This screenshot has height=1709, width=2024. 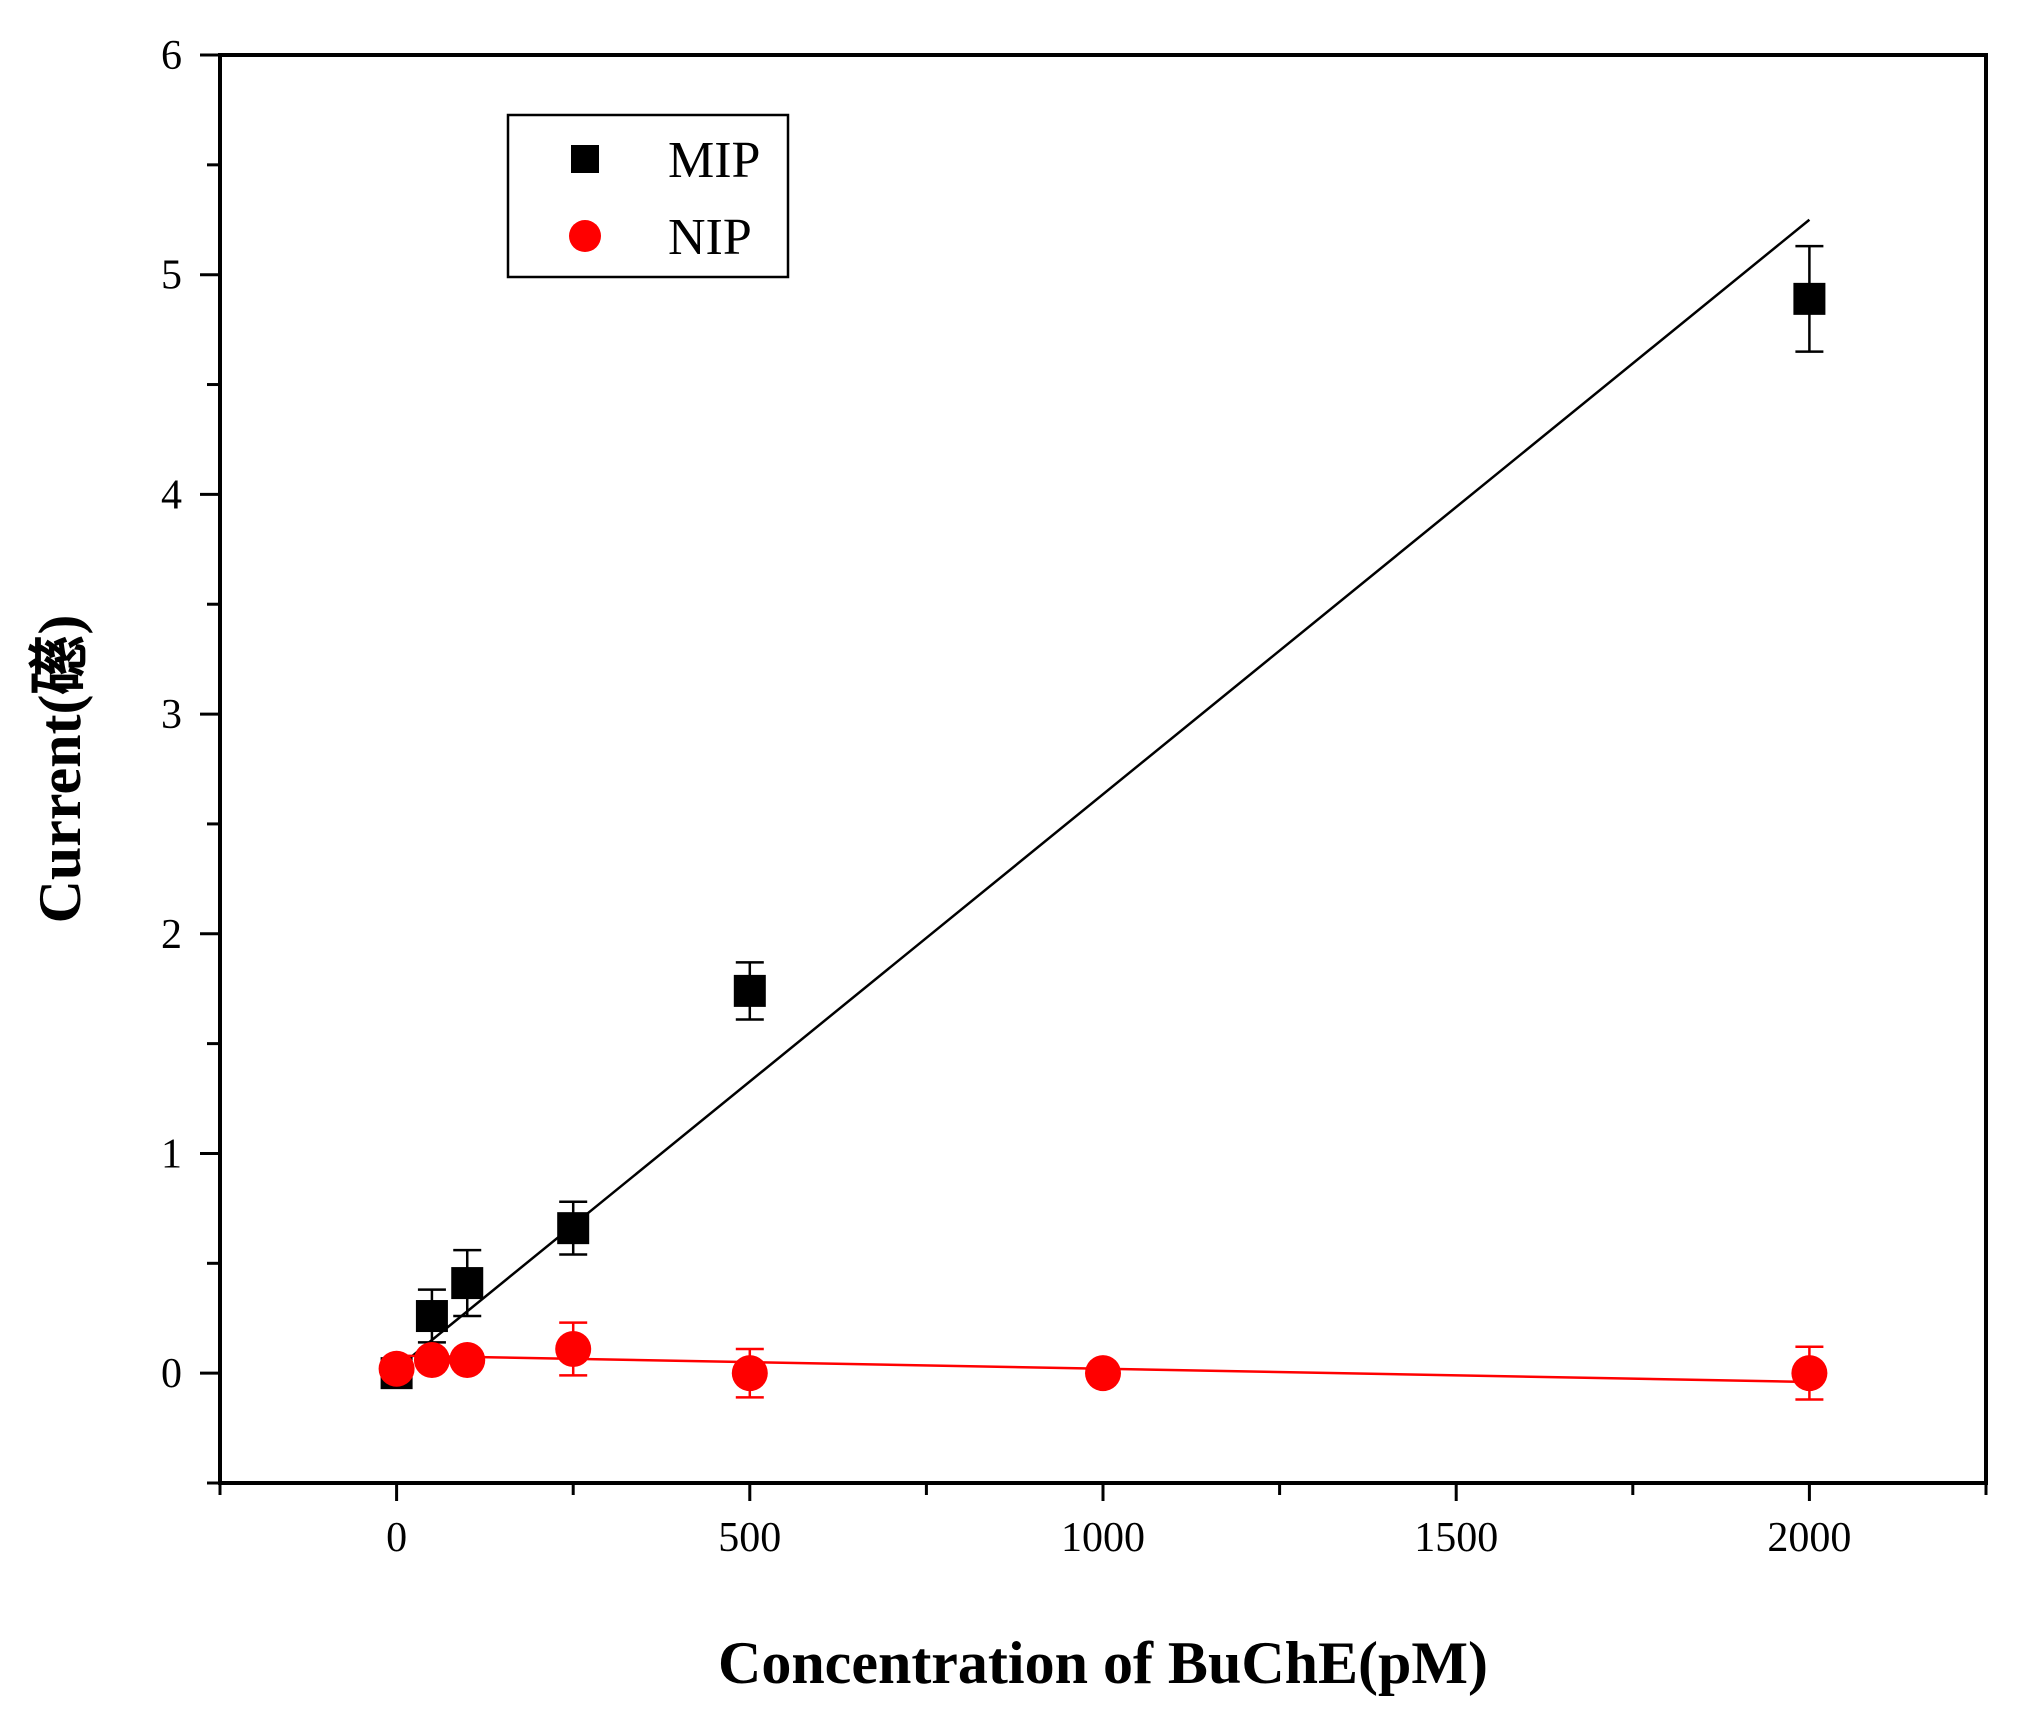 I want to click on x-tick-label: 1000, so click(x=1103, y=1538).